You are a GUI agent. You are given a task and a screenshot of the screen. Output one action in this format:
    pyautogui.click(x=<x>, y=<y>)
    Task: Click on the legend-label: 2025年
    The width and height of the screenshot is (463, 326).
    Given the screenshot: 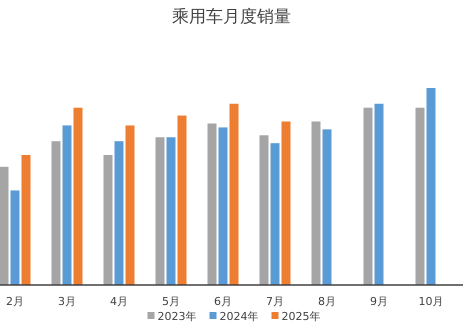 What is the action you would take?
    pyautogui.click(x=301, y=316)
    